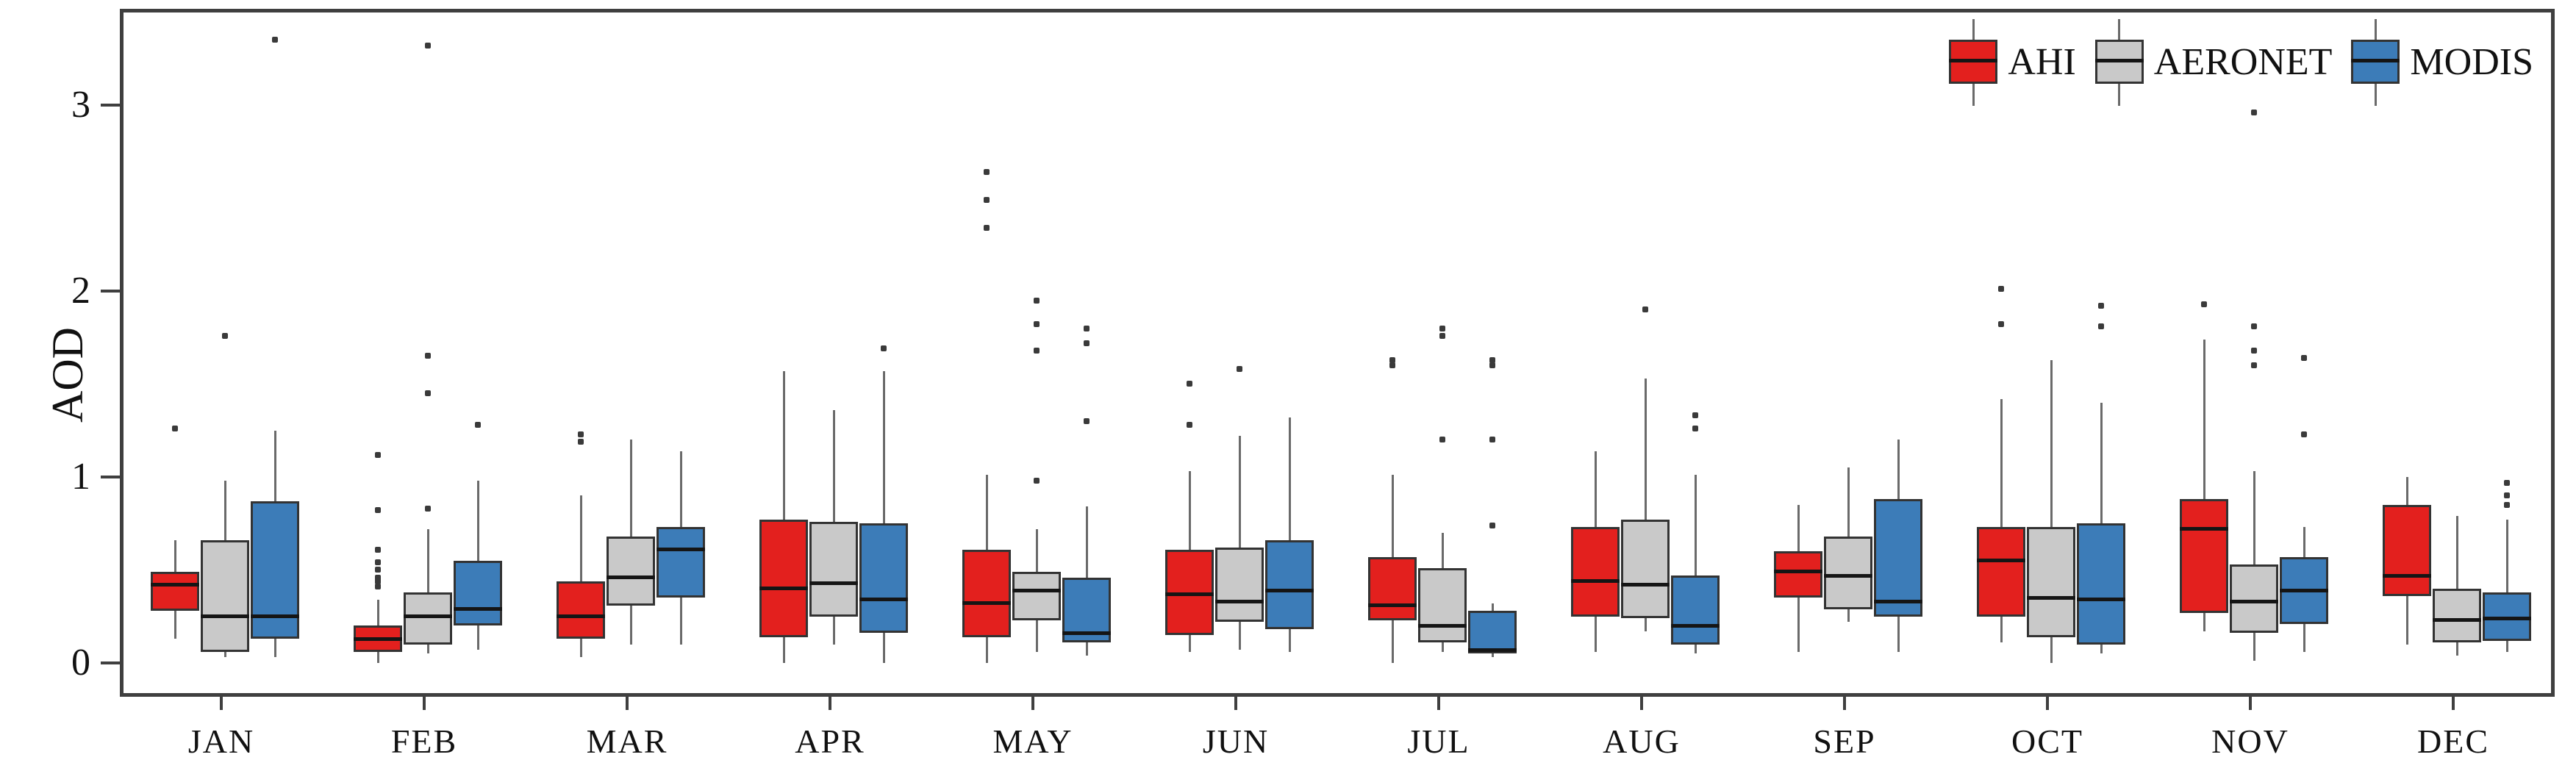  I want to click on x-tick-mark-aug, so click(1641, 703).